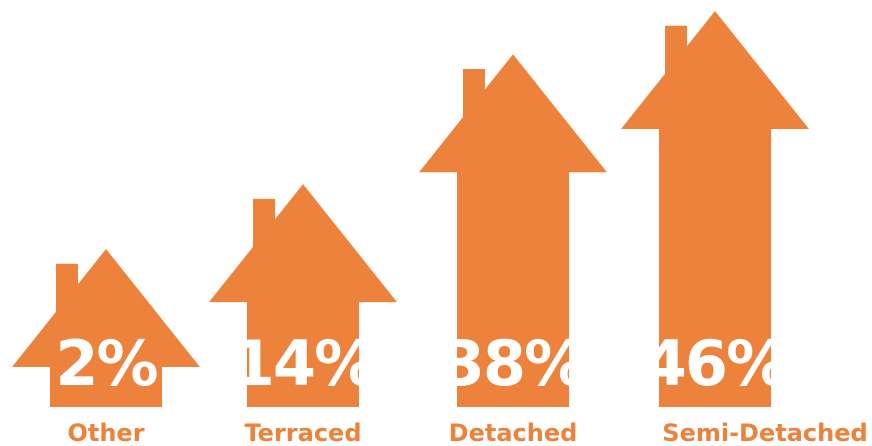 This screenshot has width=872, height=446. I want to click on value-label-semi-detached: 46%, so click(715, 363).